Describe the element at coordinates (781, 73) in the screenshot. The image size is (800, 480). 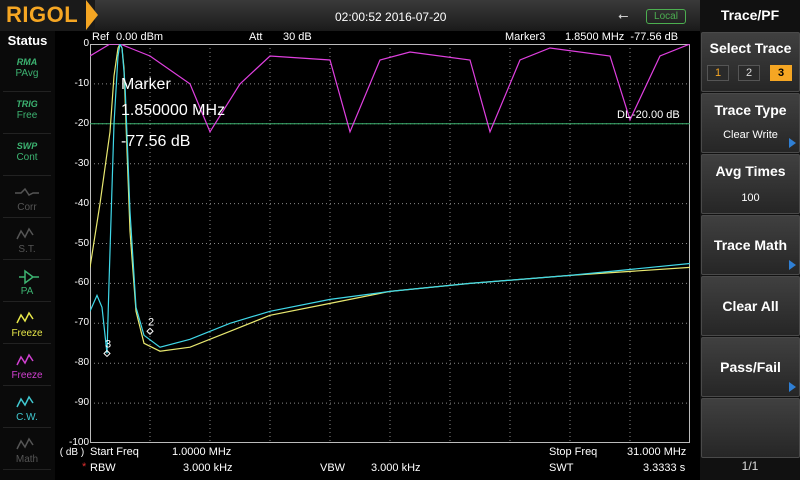
I see `trace-option-3-selected: 3` at that location.